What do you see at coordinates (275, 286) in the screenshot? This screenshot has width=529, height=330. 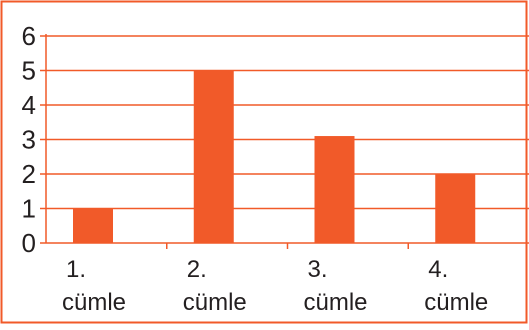 I see `x-tick-labels: 1. cümle 2. cümle 3. cümle 4. cümle` at bounding box center [275, 286].